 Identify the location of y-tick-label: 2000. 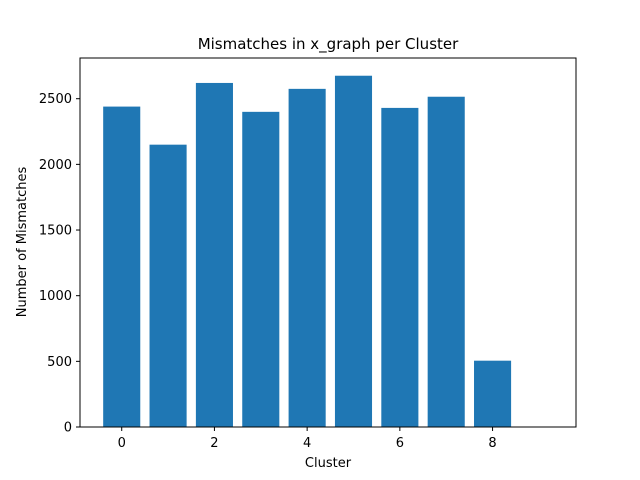
(55, 165).